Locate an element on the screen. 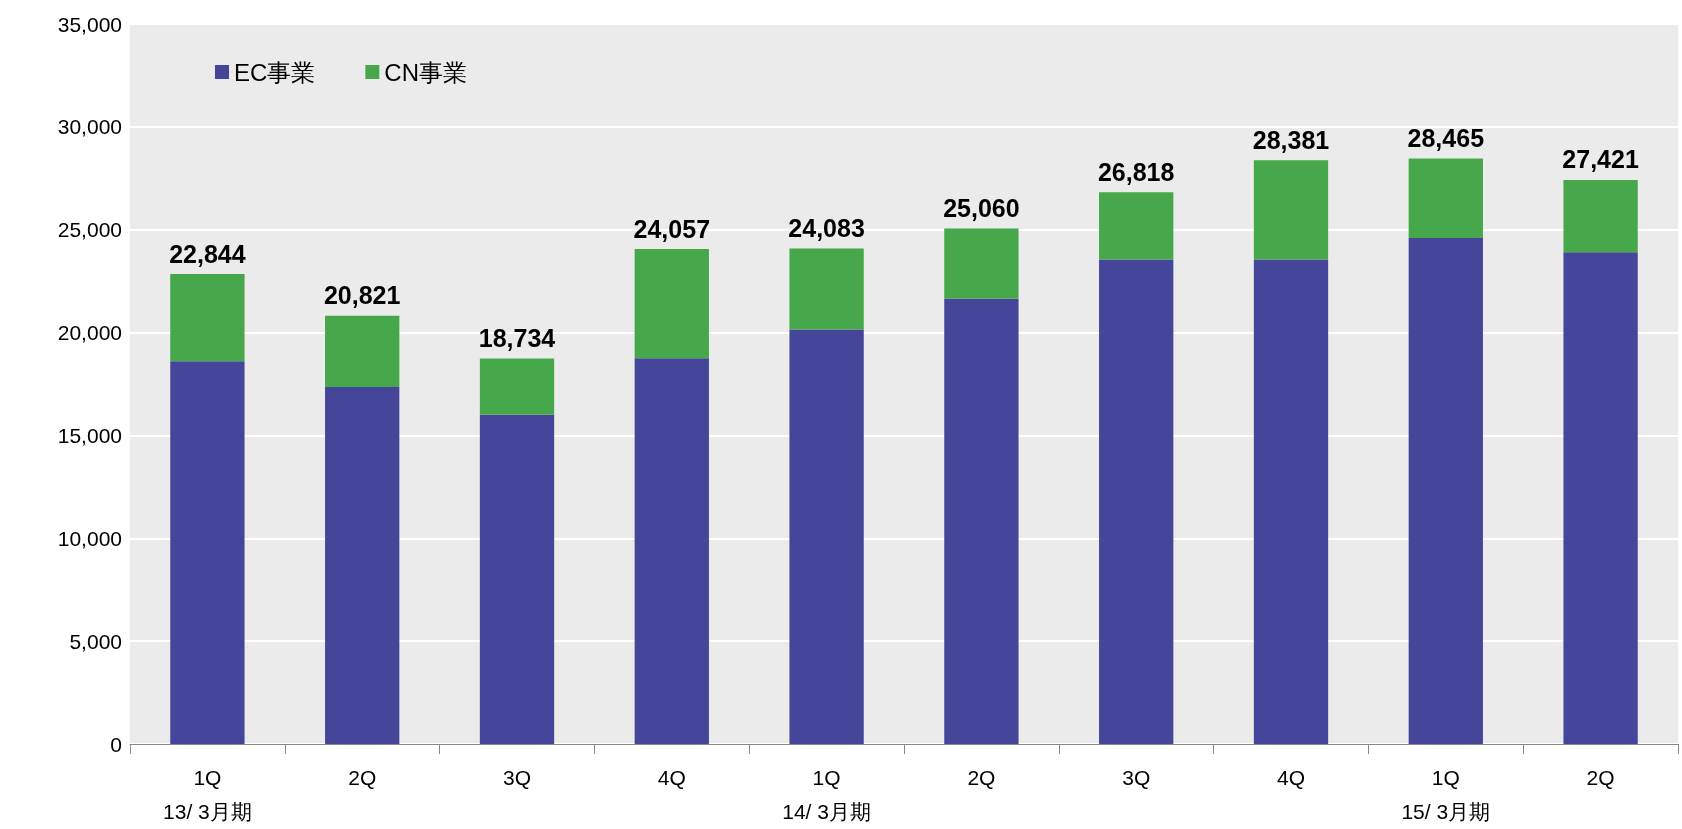 The image size is (1682, 829). legend-label: CN事業 is located at coordinates (426, 72).